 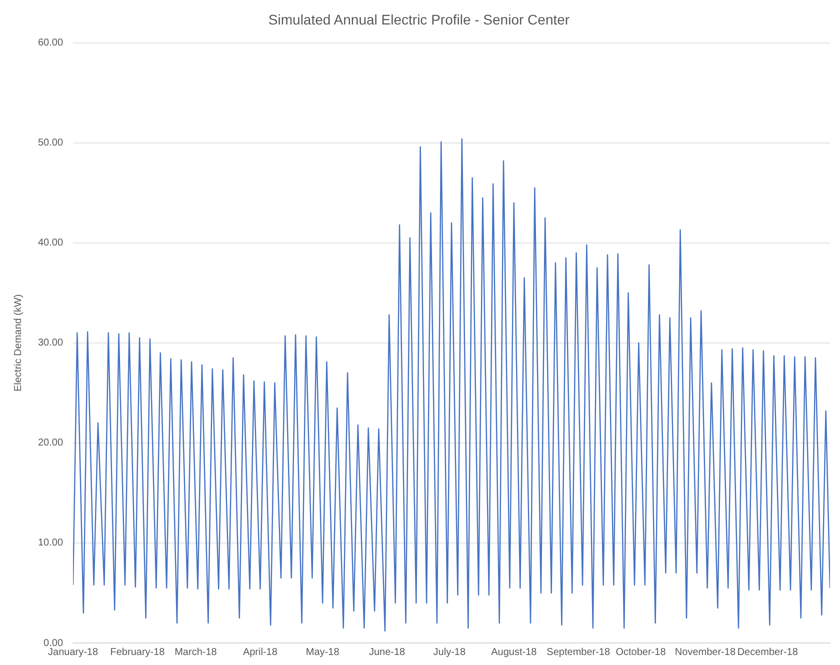 What do you see at coordinates (138, 652) in the screenshot?
I see `x-tick-label: February-18` at bounding box center [138, 652].